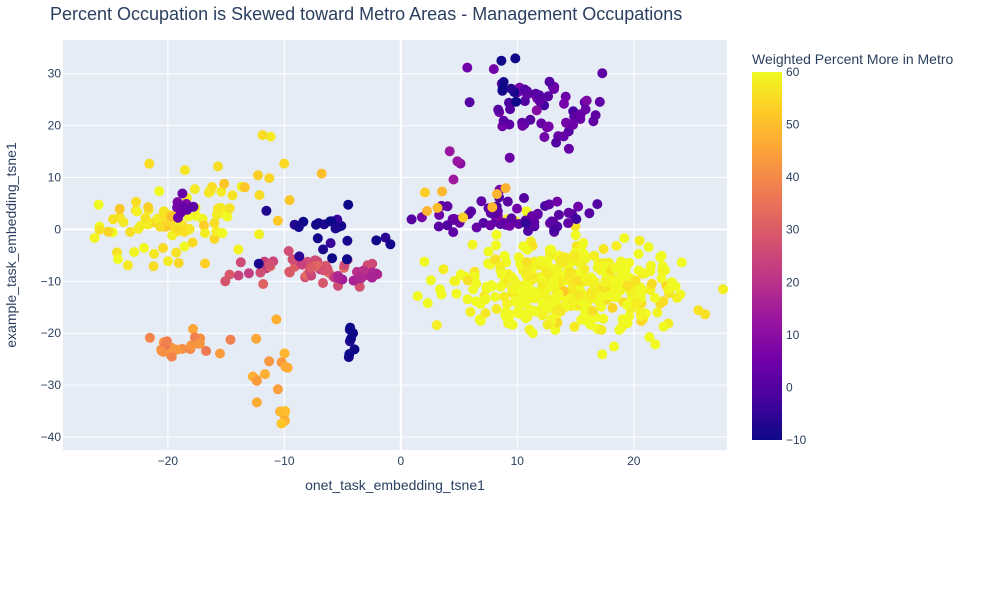 The width and height of the screenshot is (1000, 600). Describe the element at coordinates (51, 255) in the screenshot. I see `y-axis-ticks: −40 −30 −20 −10 0 10 20 30` at that location.